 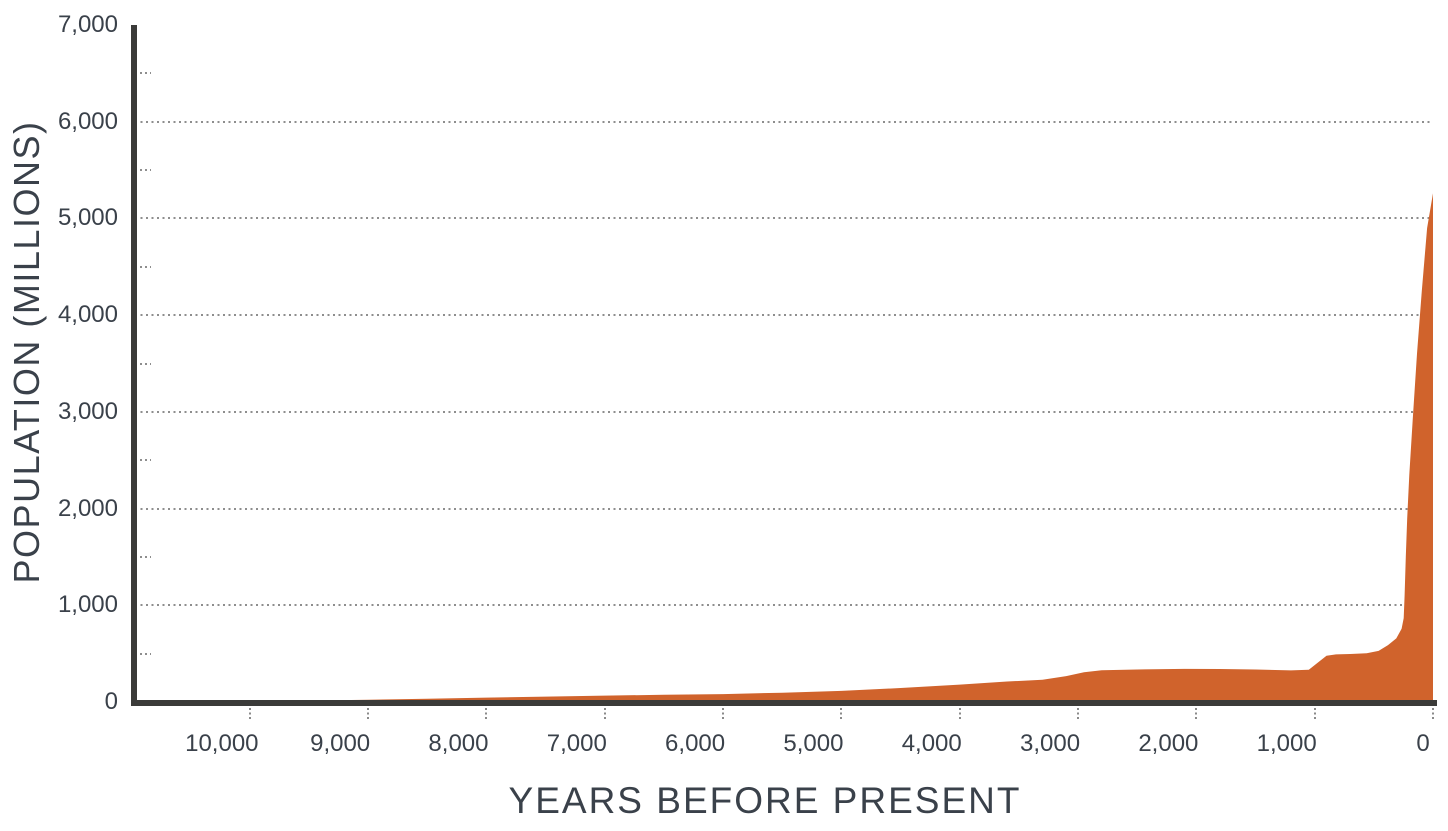 I want to click on x-tick-label: 10,000, so click(x=222, y=743).